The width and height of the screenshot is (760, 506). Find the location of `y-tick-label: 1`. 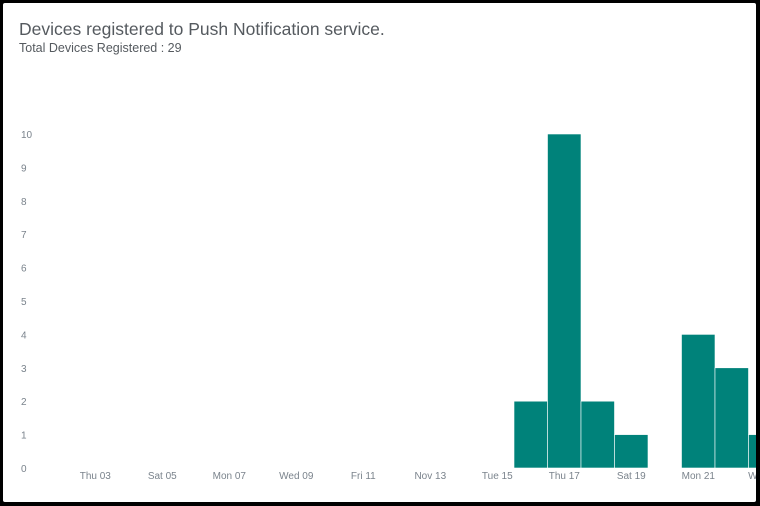

y-tick-label: 1 is located at coordinates (24, 436).